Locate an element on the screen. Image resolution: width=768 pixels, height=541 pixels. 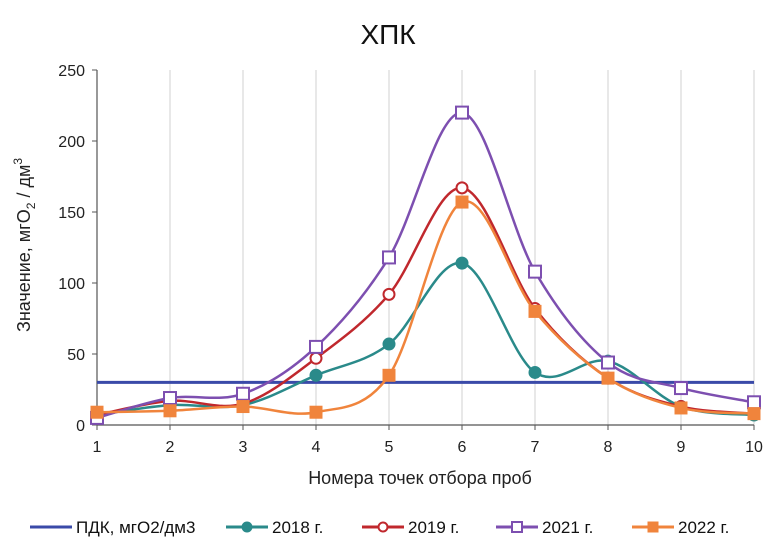
y-axis-title-main: Значение, мгО is located at coordinates (24, 270).